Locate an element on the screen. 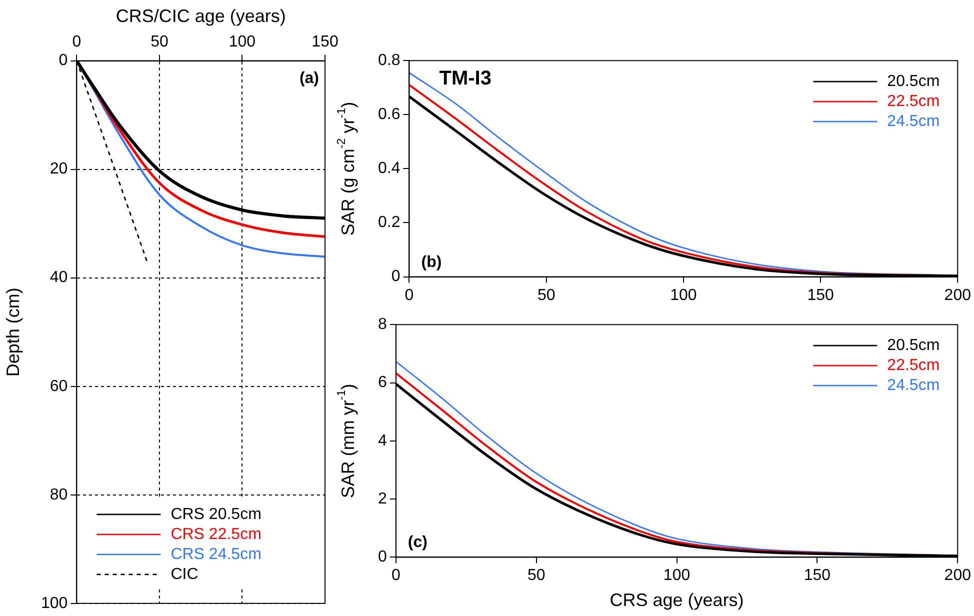 The image size is (974, 616). y-tick-label: 2 is located at coordinates (382, 499).